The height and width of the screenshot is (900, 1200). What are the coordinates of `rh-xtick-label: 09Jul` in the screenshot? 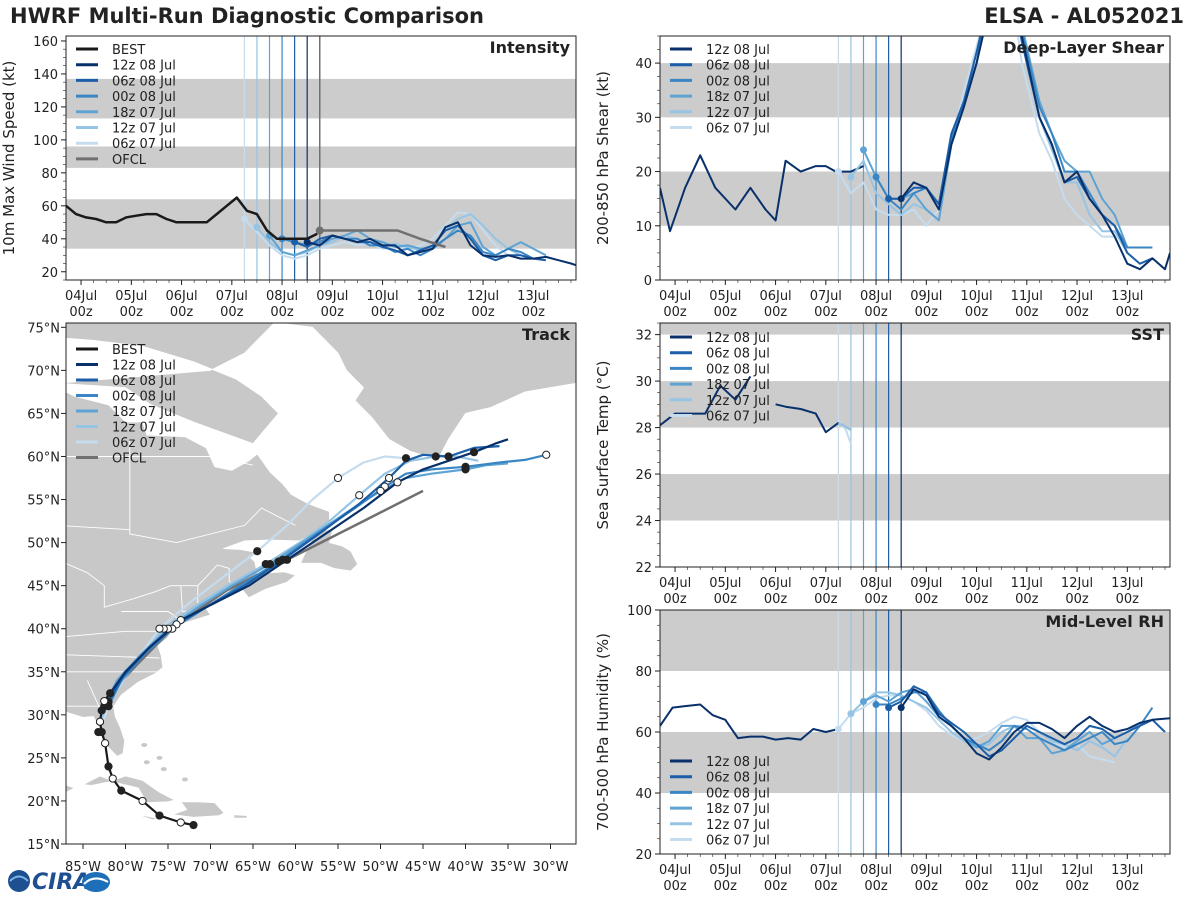 It's located at (926, 870).